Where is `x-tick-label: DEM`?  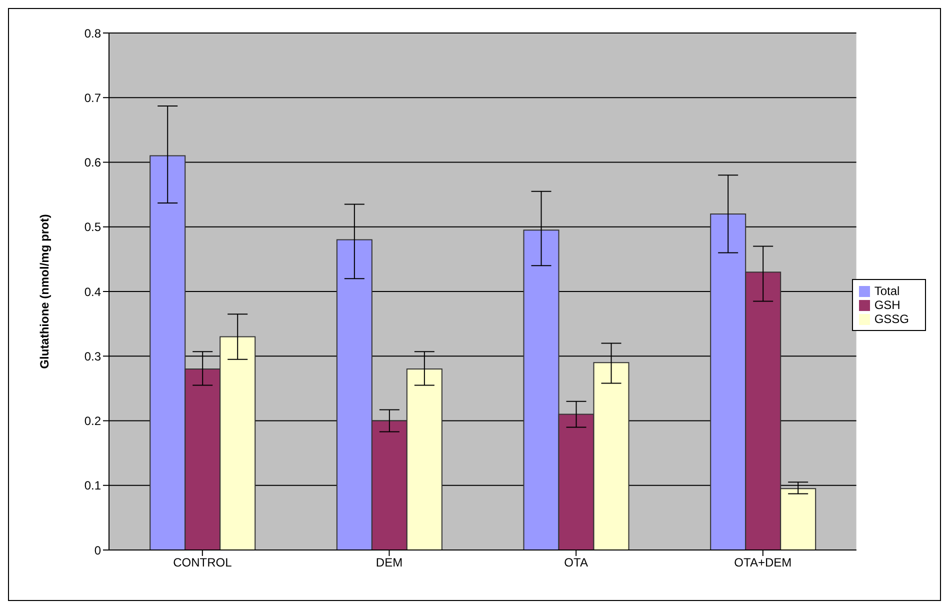
x-tick-label: DEM is located at coordinates (389, 563).